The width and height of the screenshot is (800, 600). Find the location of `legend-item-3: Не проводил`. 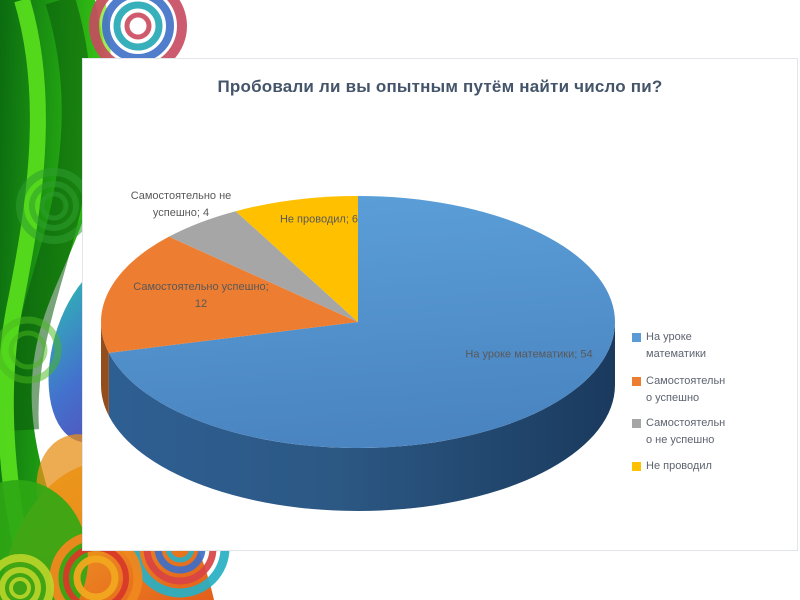

legend-item-3: Не проводил is located at coordinates (680, 466).